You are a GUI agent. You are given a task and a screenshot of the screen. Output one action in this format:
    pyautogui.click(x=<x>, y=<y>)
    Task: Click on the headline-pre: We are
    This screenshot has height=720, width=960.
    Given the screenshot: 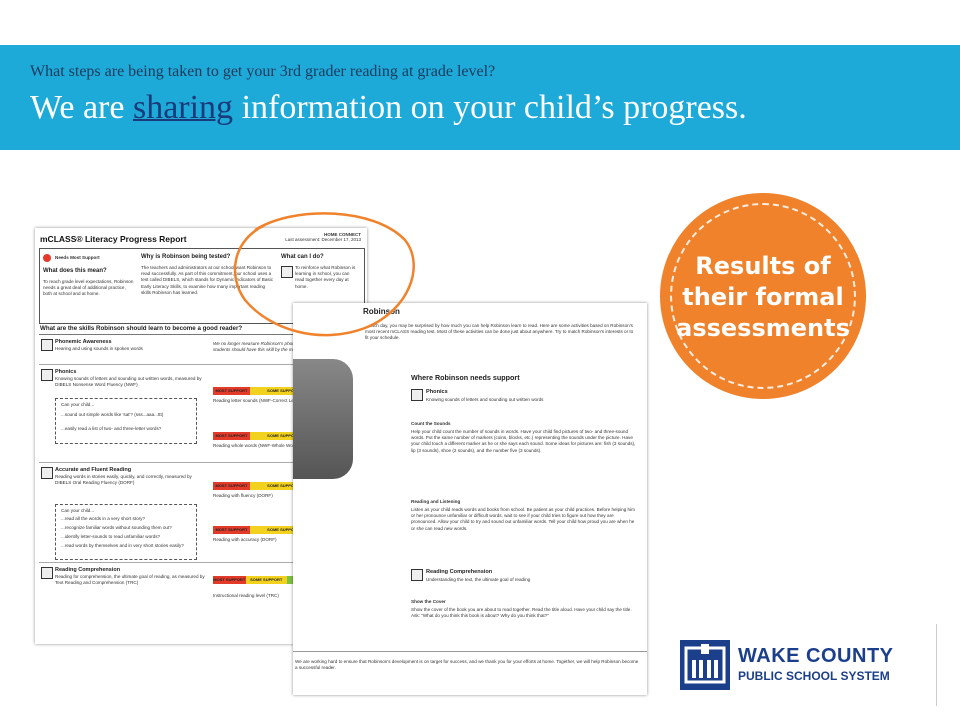 What is the action you would take?
    pyautogui.click(x=81, y=107)
    